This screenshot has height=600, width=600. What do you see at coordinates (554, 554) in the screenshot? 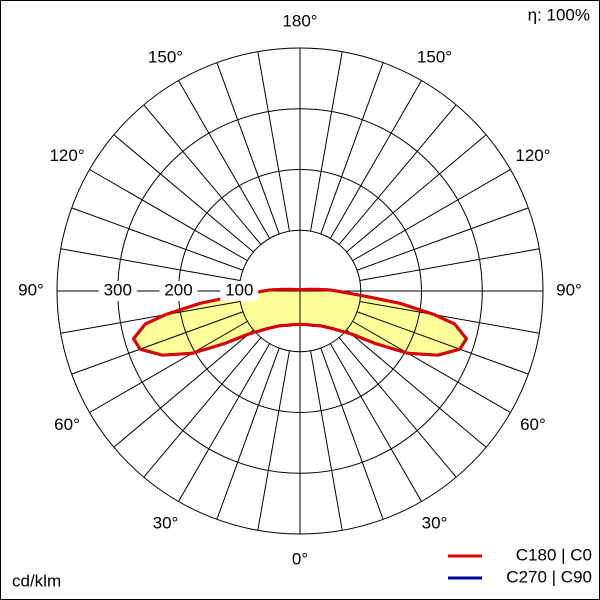
I see `legend-label: C180 | C0` at bounding box center [554, 554].